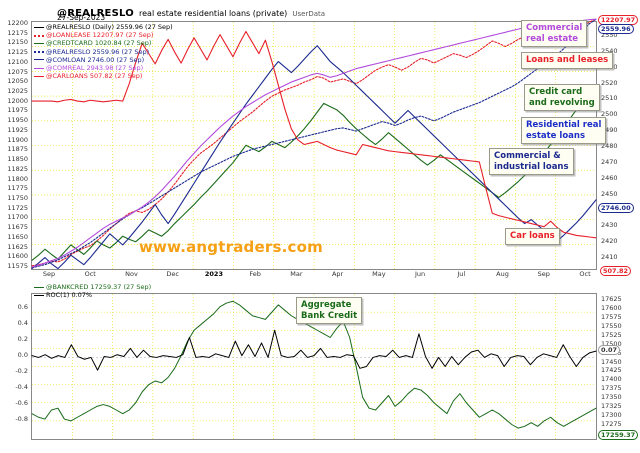 The image size is (640, 453). Describe the element at coordinates (611, 415) in the screenshot. I see `axis-tick-label: 17300` at that location.